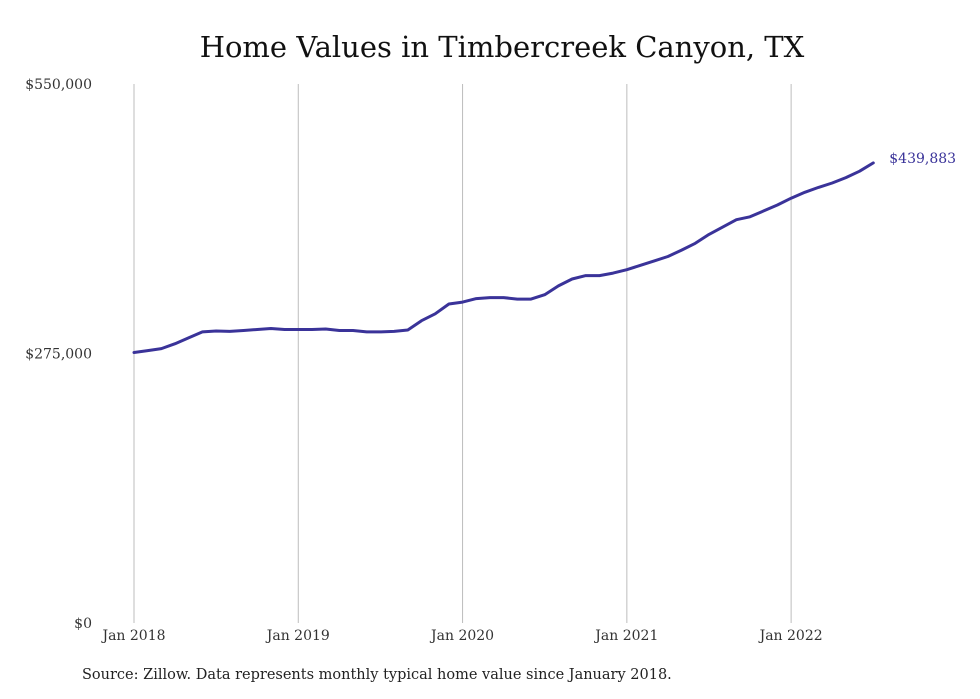 The height and width of the screenshot is (699, 980). Describe the element at coordinates (790, 636) in the screenshot. I see `x-tick-label: Jan 2022` at that location.